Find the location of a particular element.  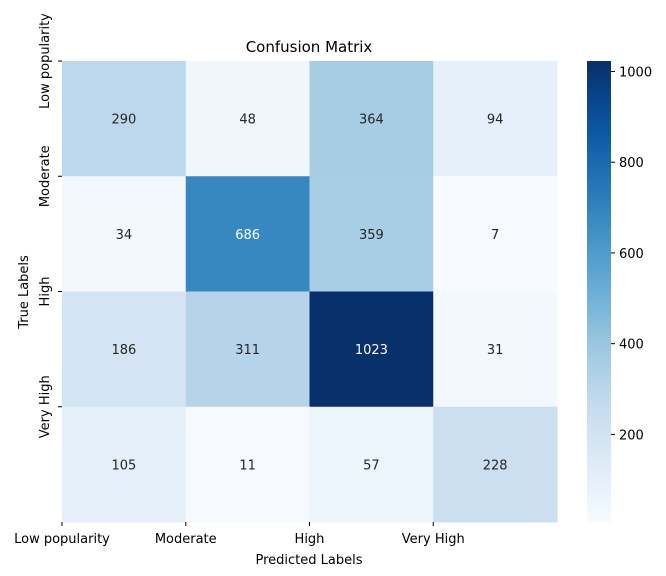

x-tick-label: Low popularity is located at coordinates (62, 539).